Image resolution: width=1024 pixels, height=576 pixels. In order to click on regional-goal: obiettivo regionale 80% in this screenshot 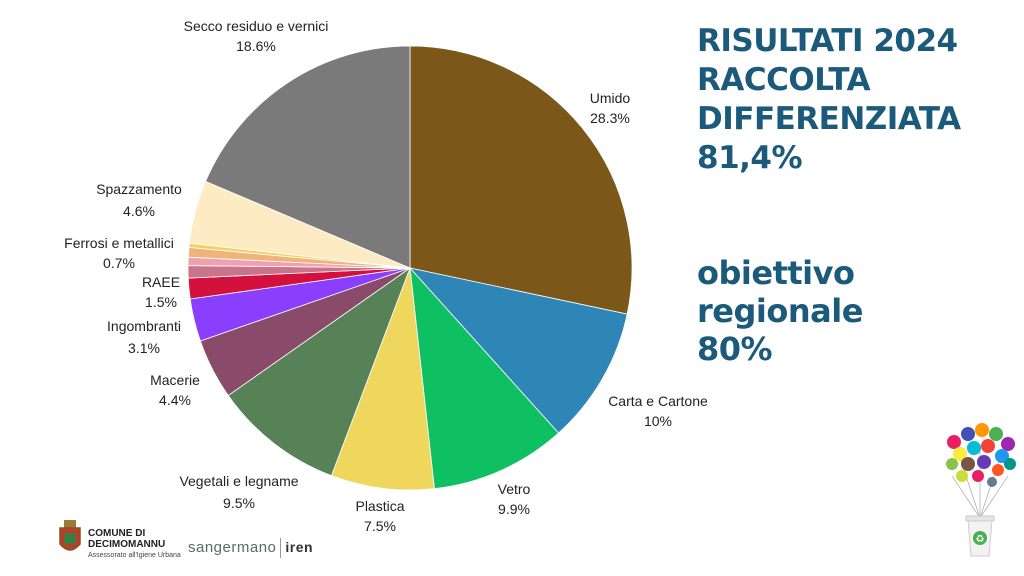, I will do `click(857, 311)`.